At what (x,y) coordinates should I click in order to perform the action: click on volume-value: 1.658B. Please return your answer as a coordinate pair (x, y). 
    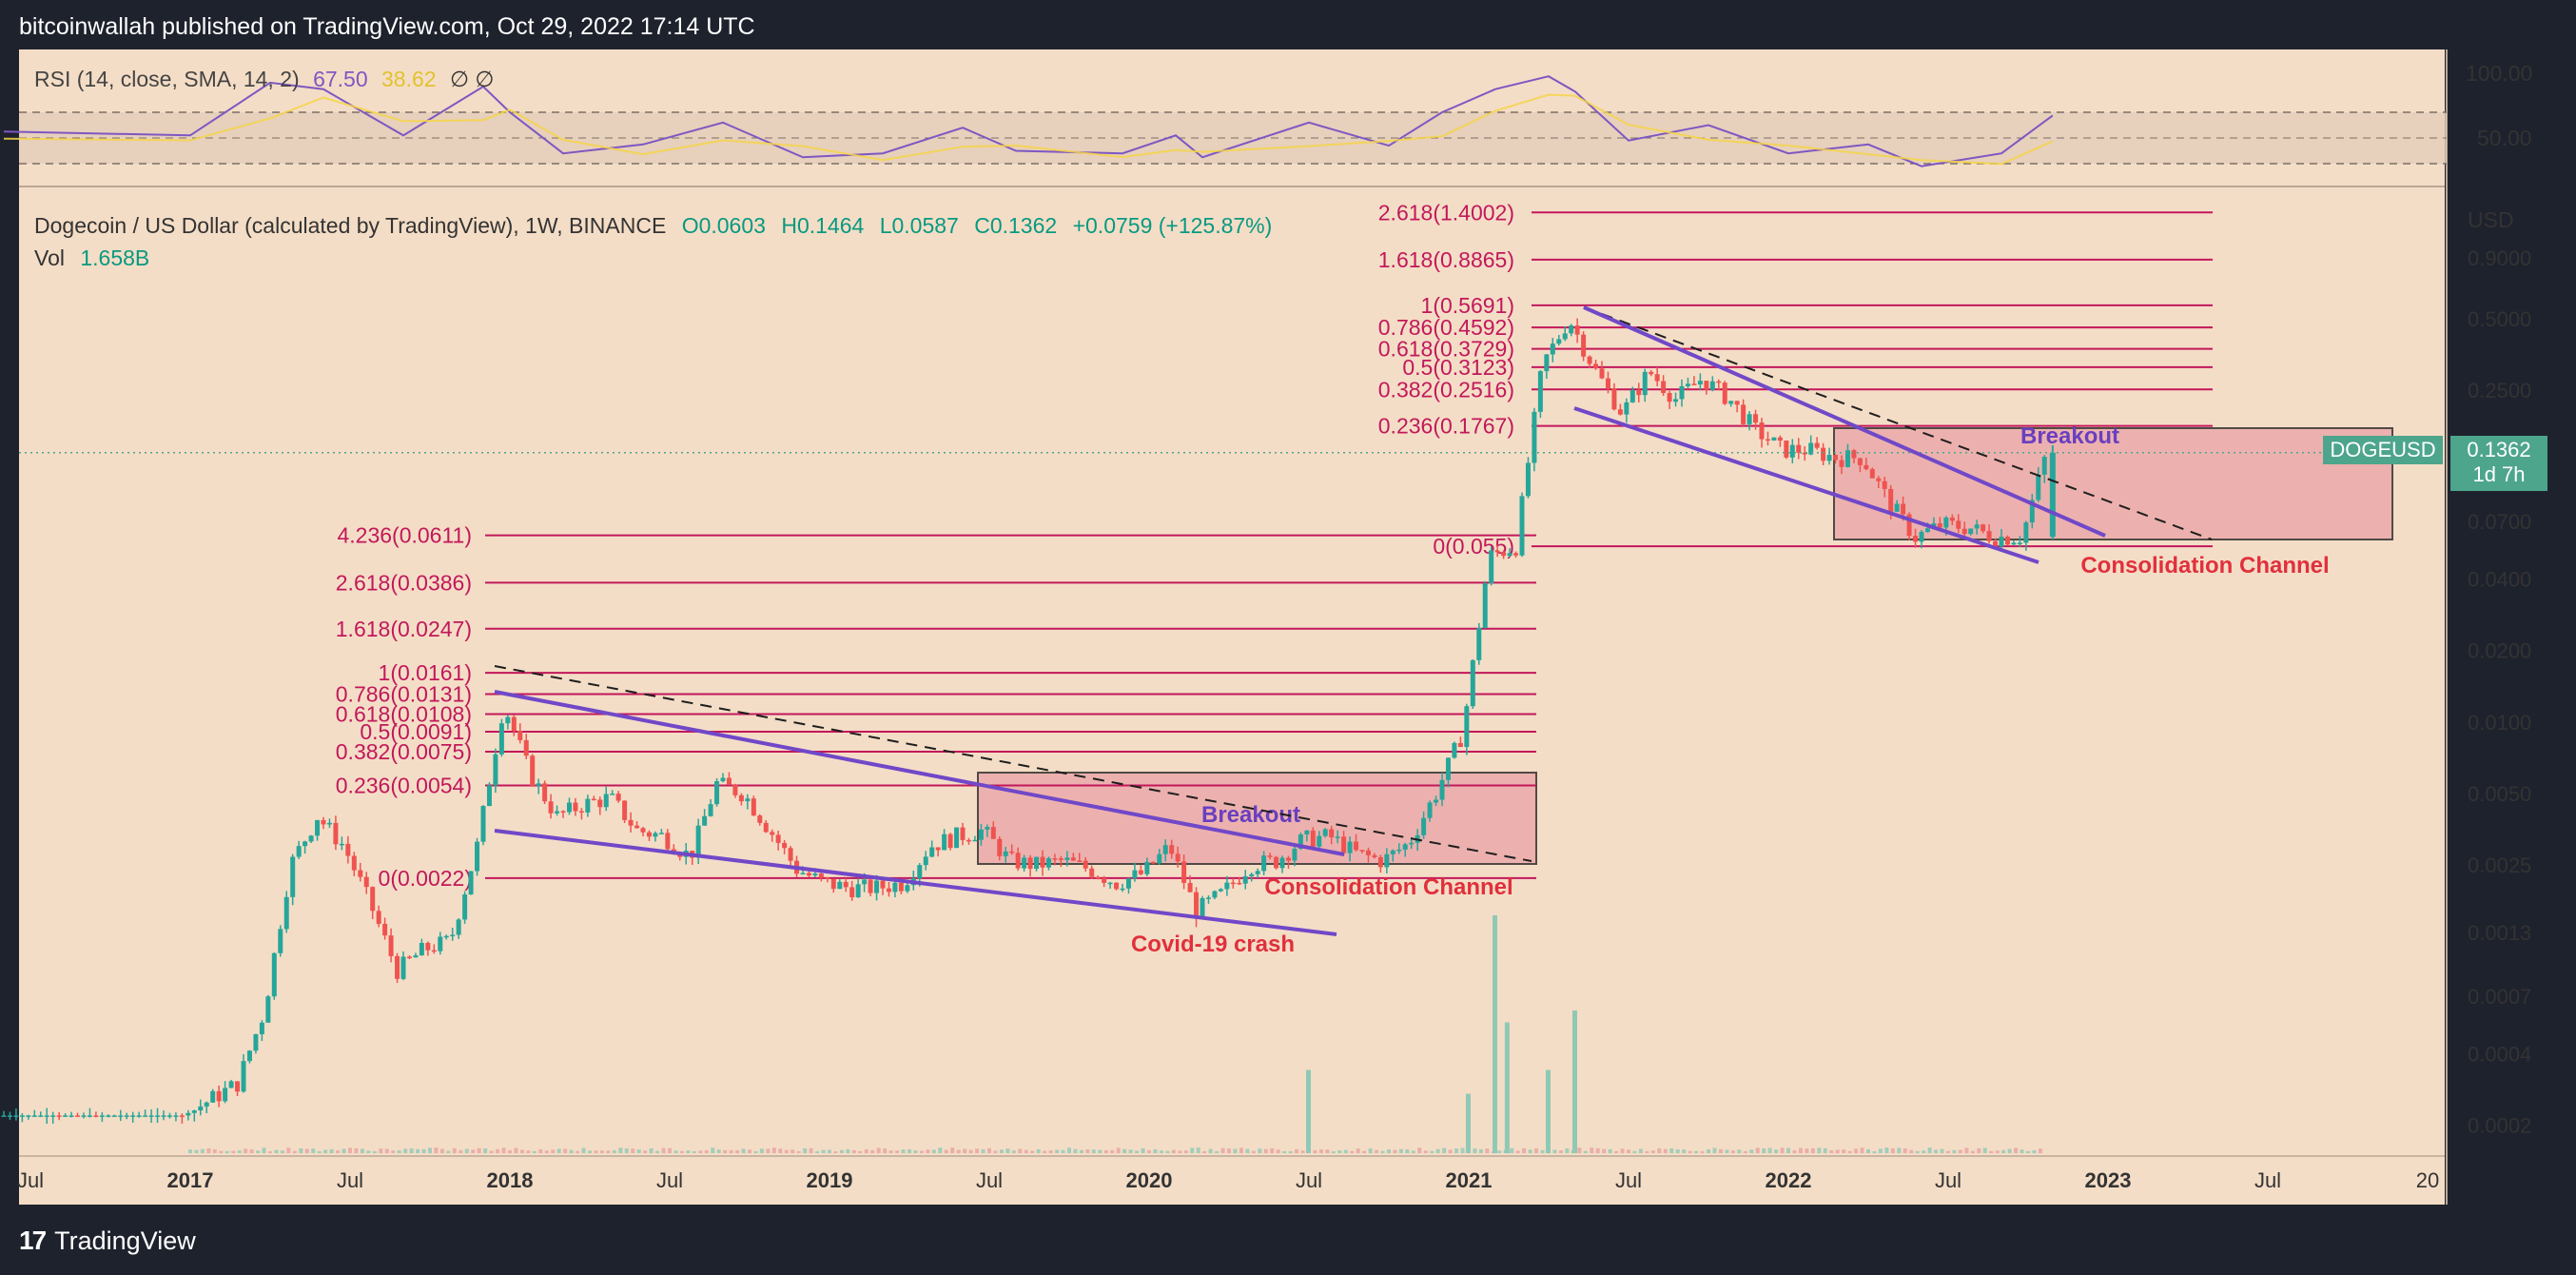
    Looking at the image, I should click on (115, 257).